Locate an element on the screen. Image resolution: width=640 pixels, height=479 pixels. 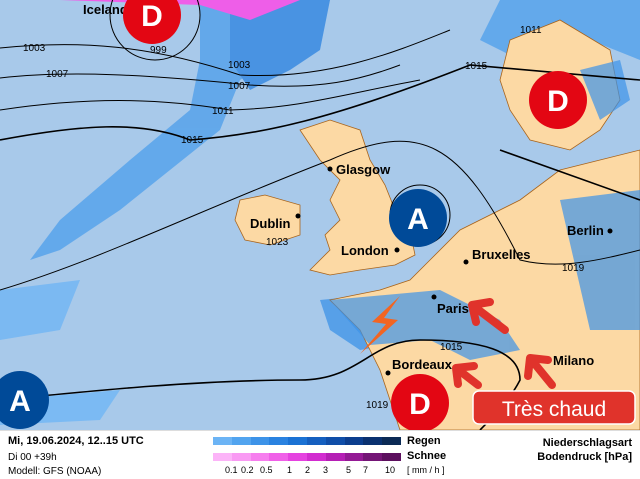
scale-tick: 1 is located at coordinates (290, 470).